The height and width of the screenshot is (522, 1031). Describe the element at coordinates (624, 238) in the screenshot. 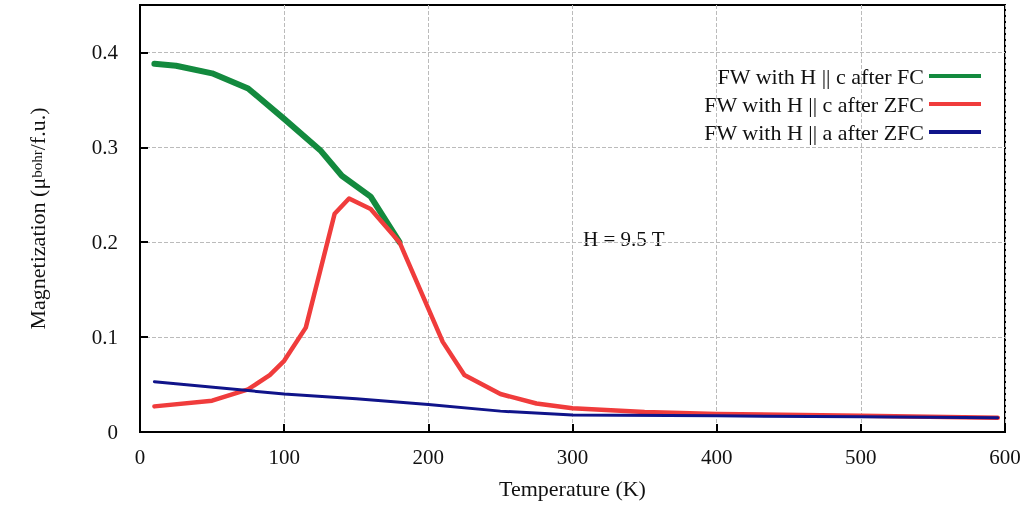

I see `annotation: H = 9.5 T` at that location.